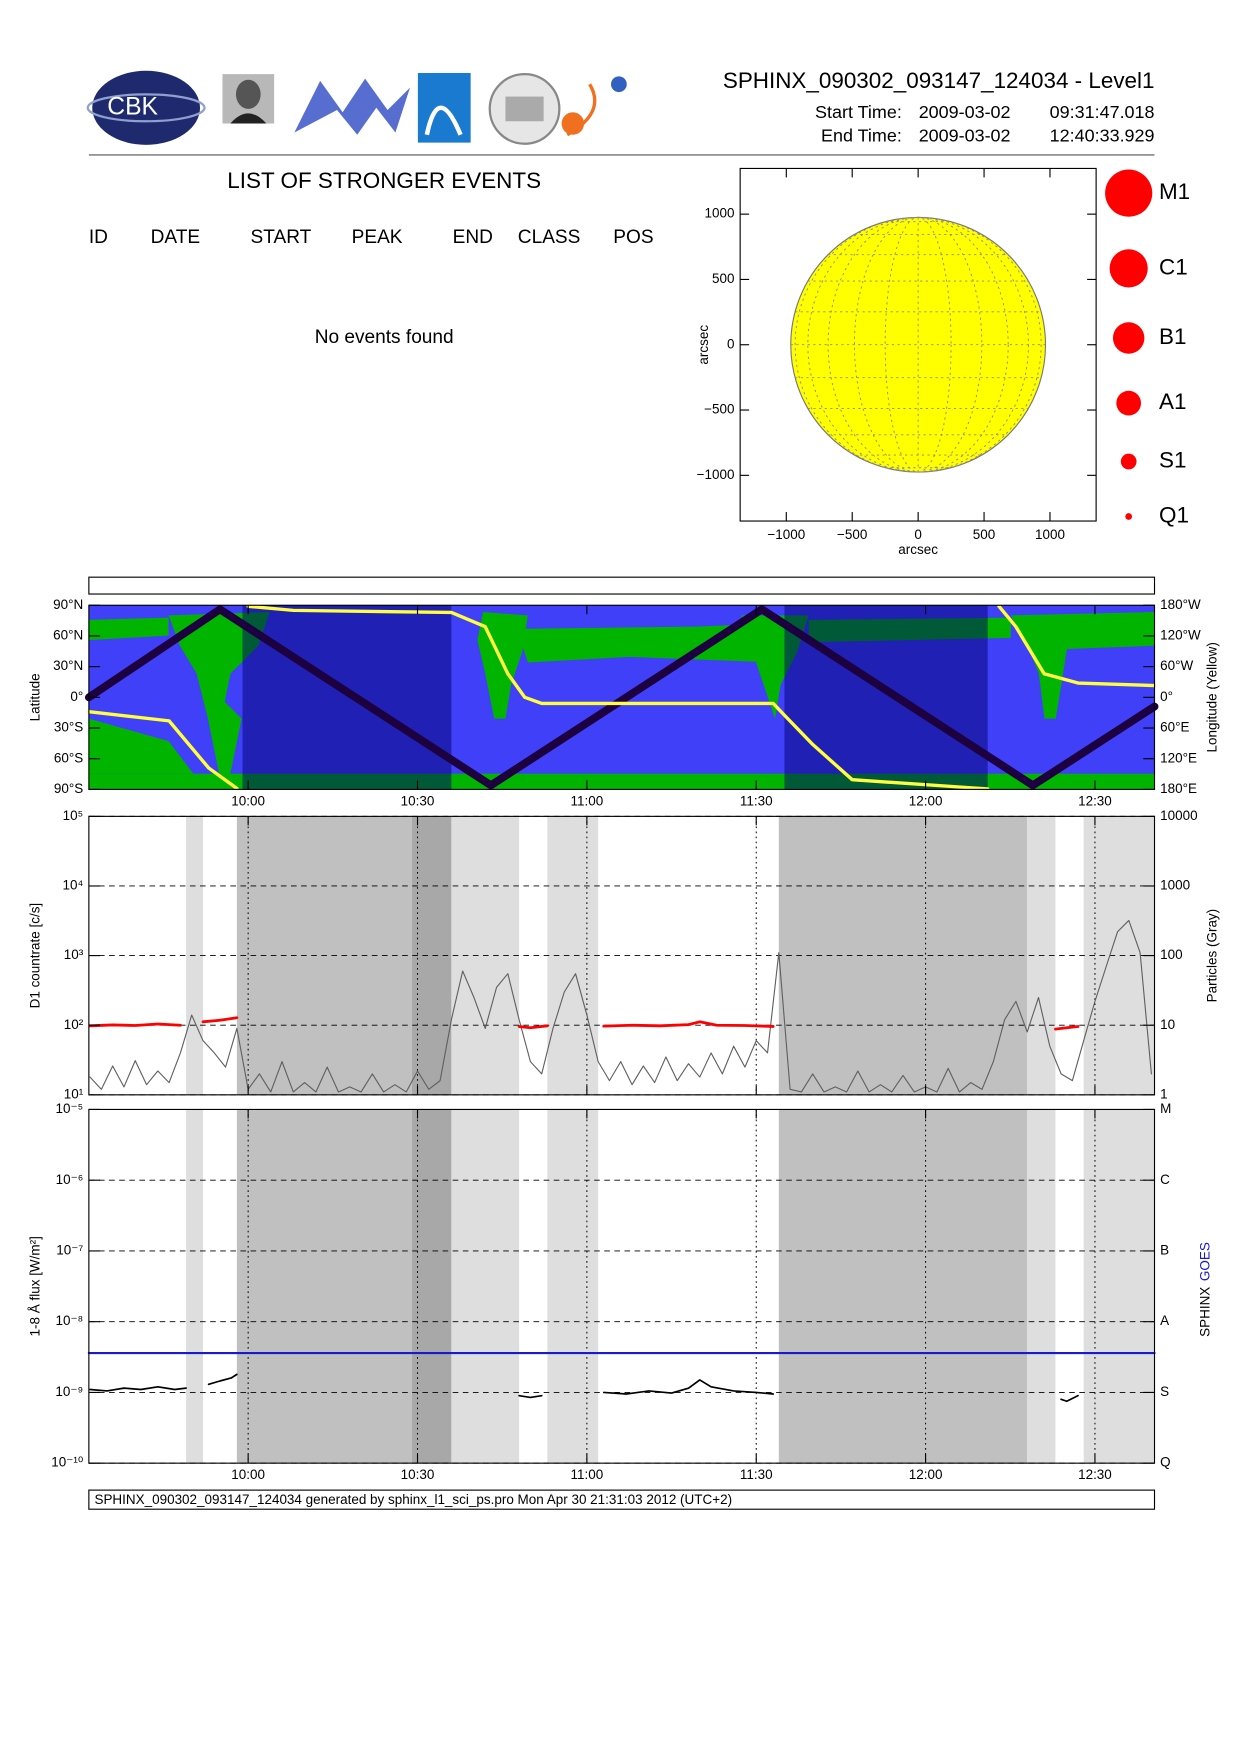 This screenshot has height=1754, width=1240. I want to click on y2-tick-label: 120°E, so click(1178, 757).